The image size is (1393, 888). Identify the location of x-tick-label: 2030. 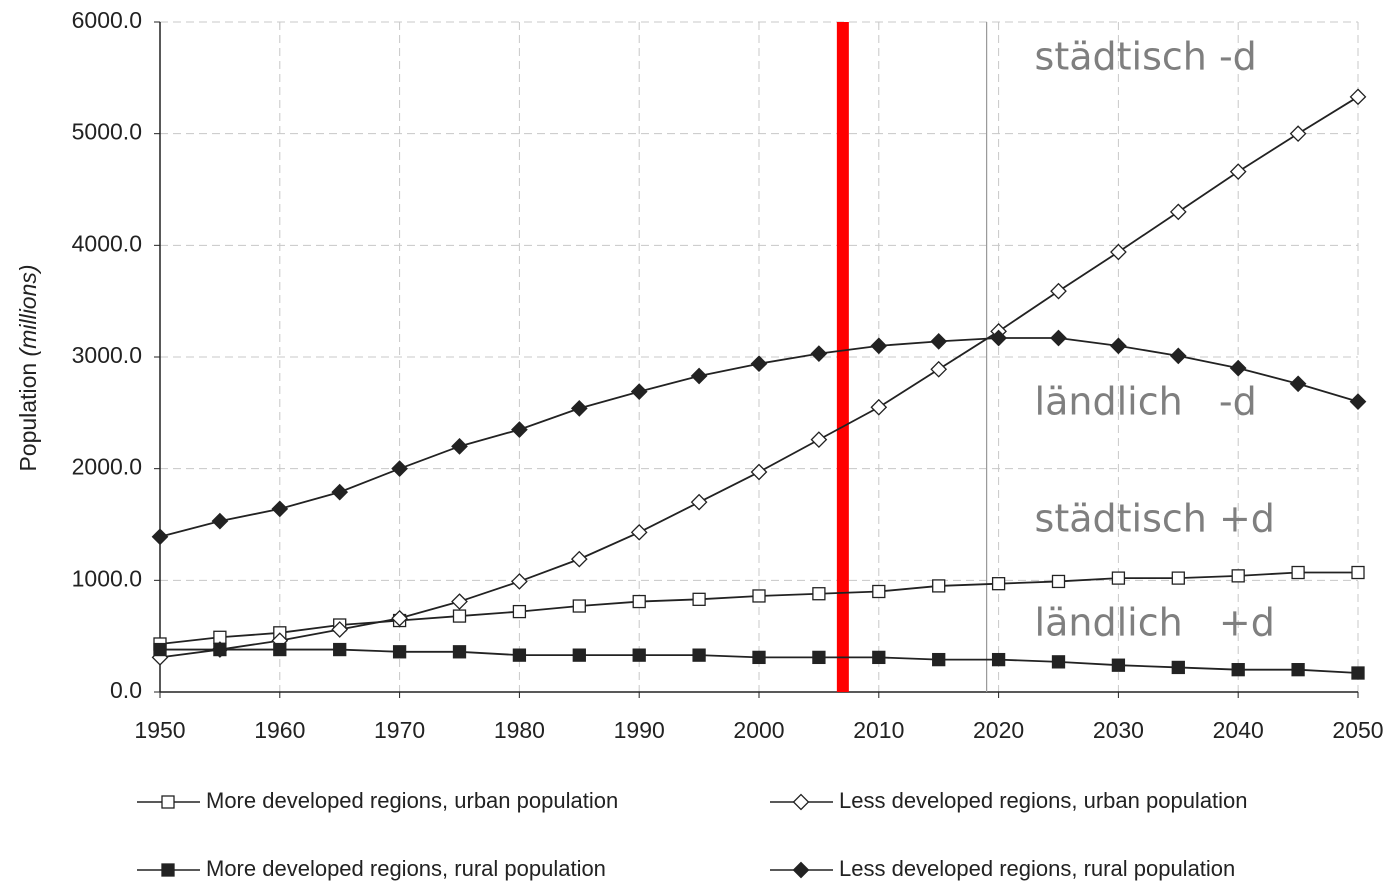
(1118, 730).